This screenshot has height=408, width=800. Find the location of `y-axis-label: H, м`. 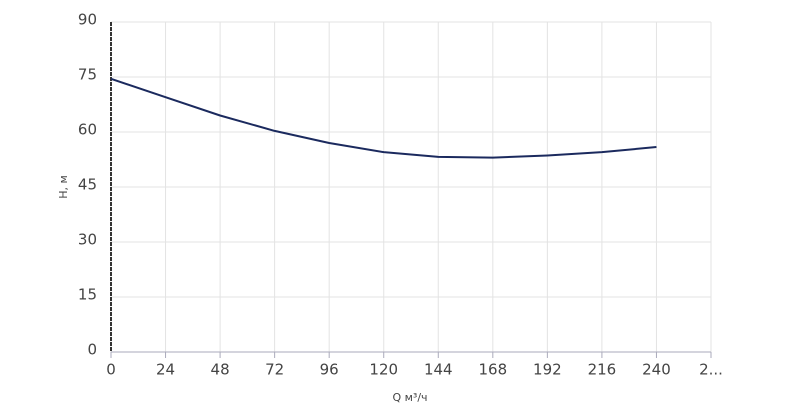

y-axis-label: H, м is located at coordinates (63, 187).